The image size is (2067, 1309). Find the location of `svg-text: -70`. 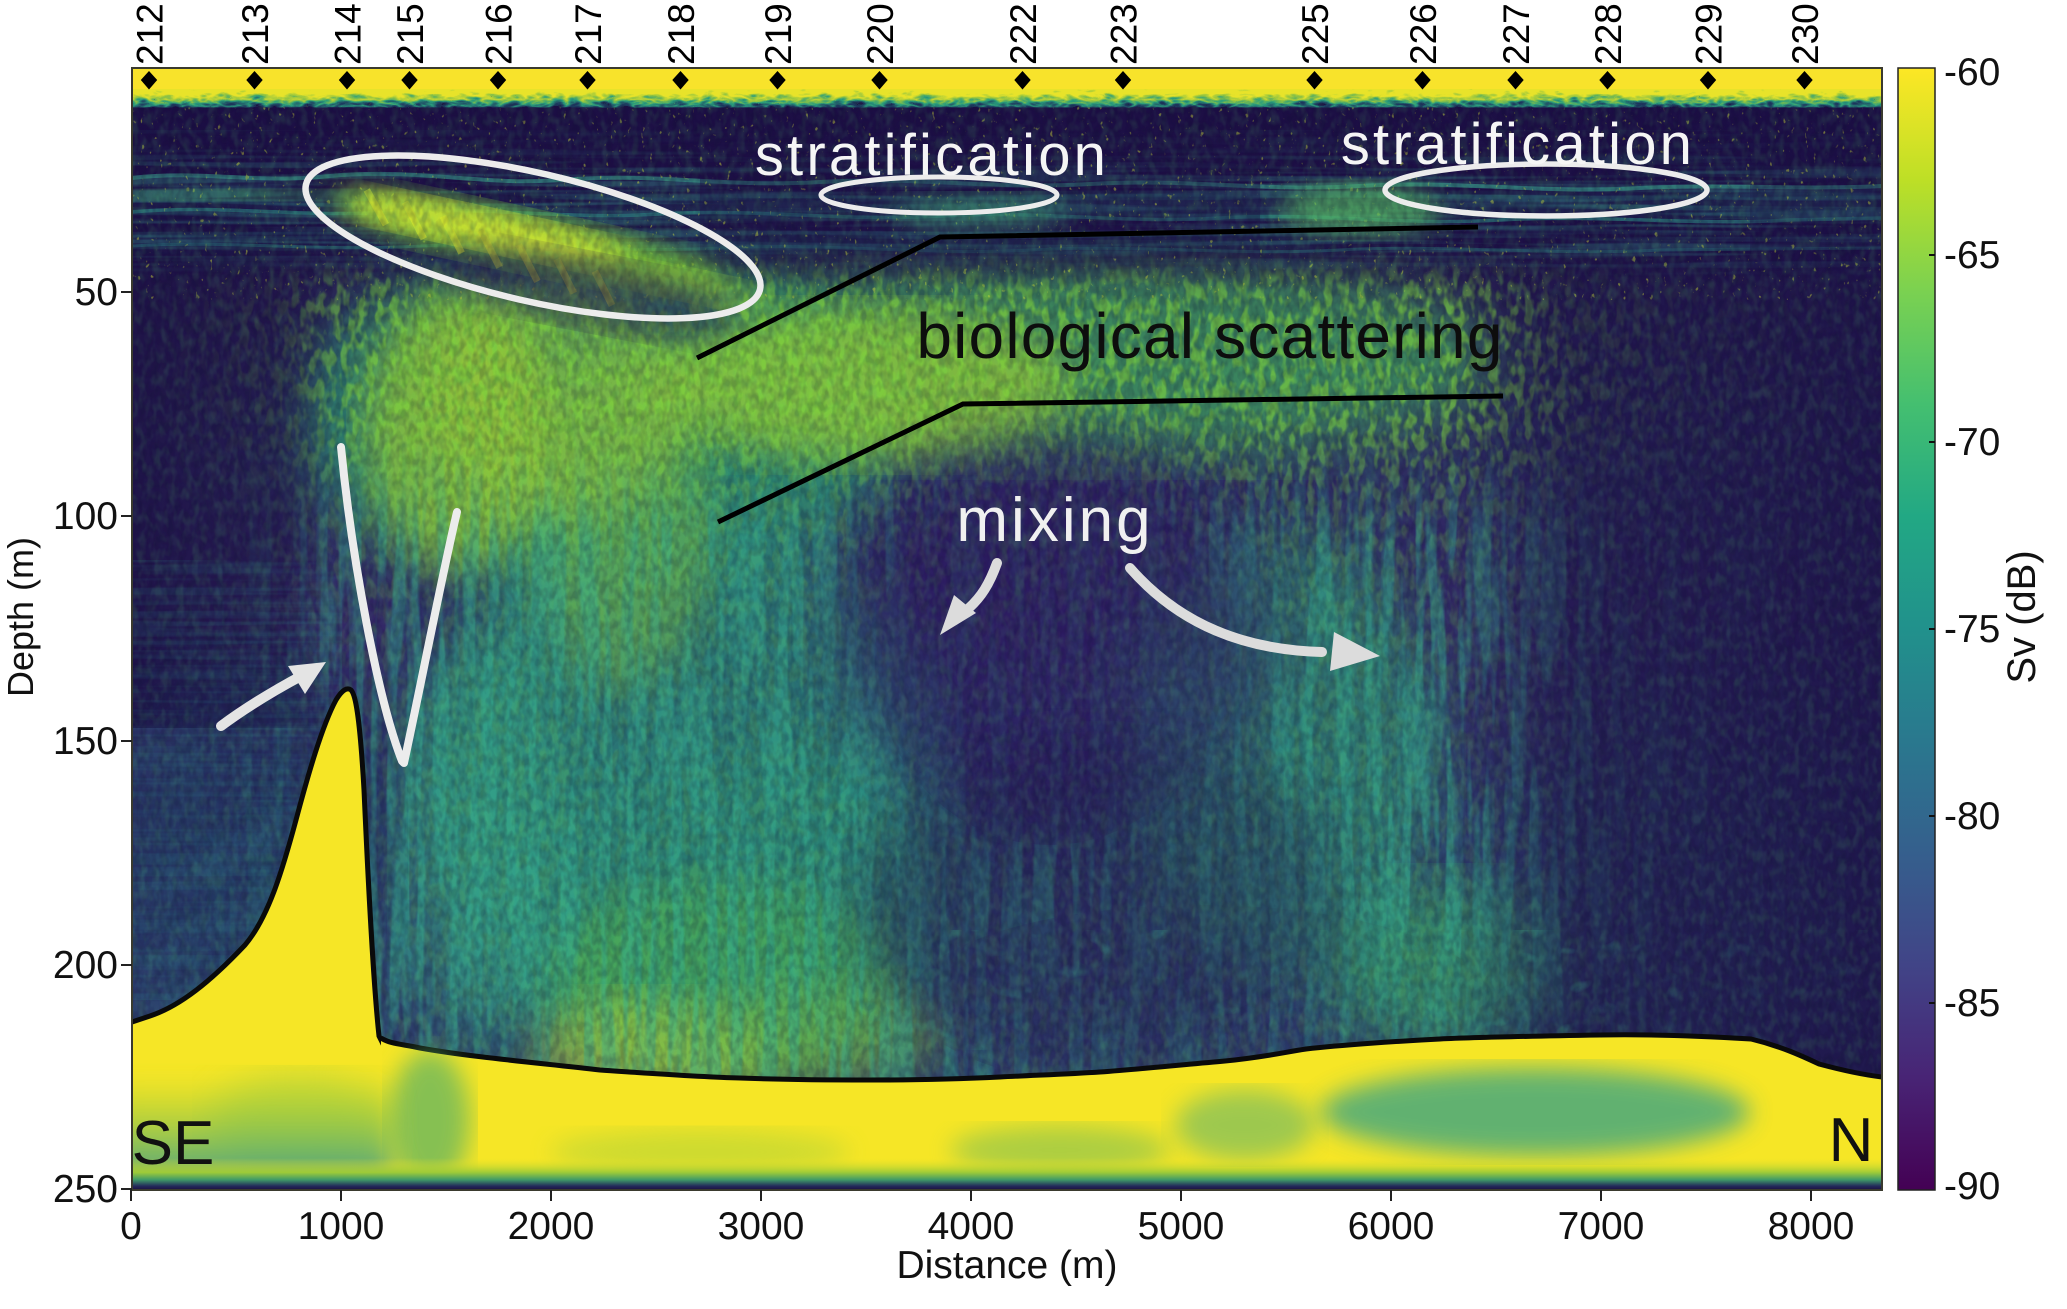

svg-text: -70 is located at coordinates (1972, 442).